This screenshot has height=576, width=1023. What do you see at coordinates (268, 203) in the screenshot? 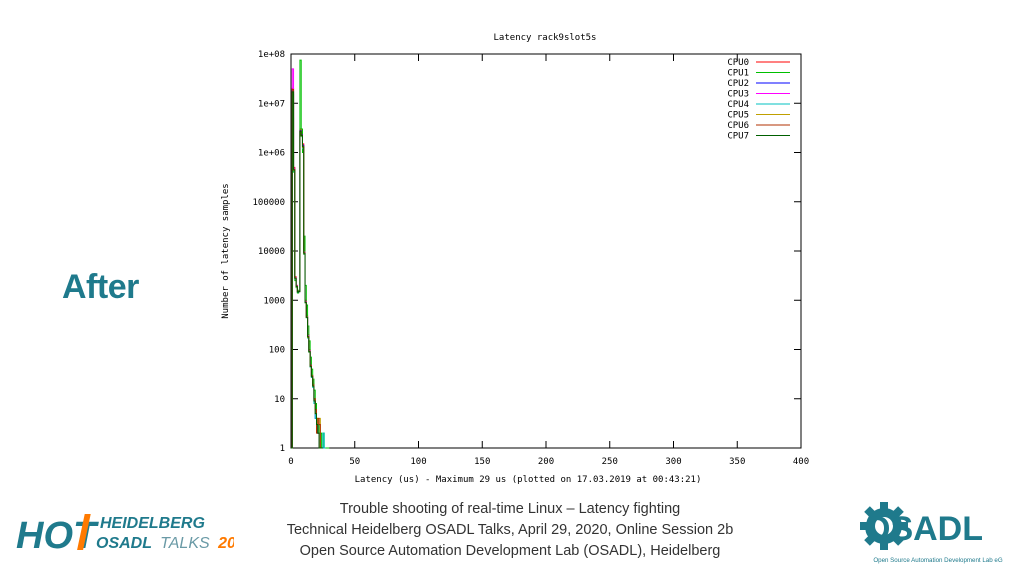
I see `y-tick-label: 100000` at bounding box center [268, 203].